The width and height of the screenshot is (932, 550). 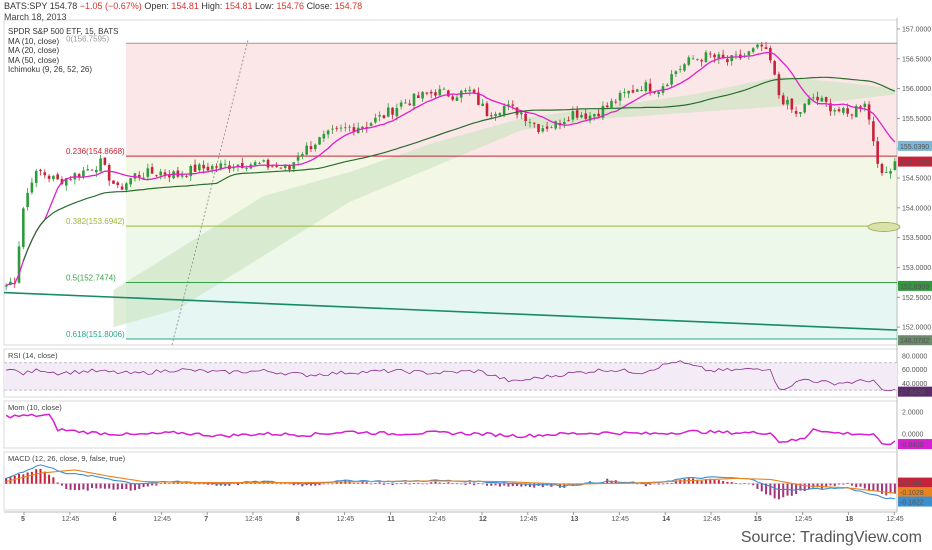 I want to click on low-value: 154.76, so click(x=290, y=6).